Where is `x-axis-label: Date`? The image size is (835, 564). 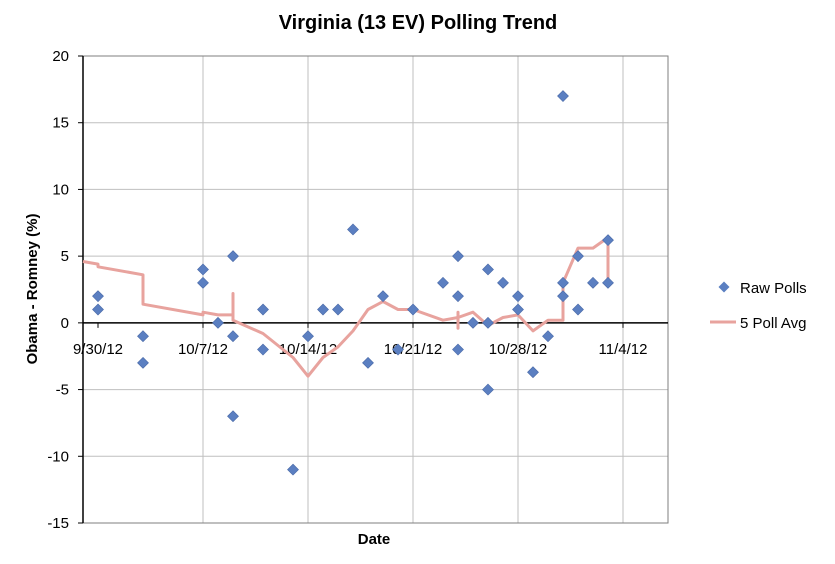 x-axis-label: Date is located at coordinates (374, 539).